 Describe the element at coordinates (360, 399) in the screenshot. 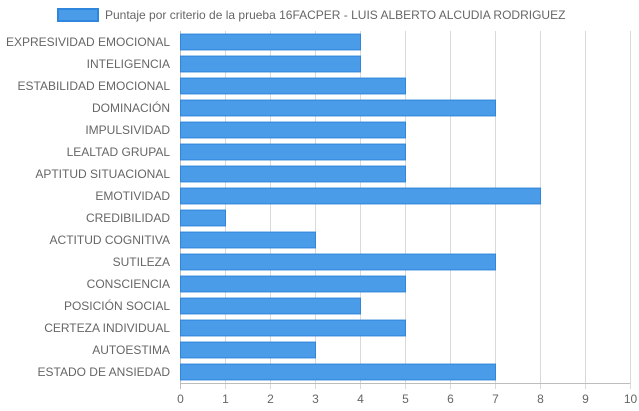

I see `x-tick-label: 4` at that location.